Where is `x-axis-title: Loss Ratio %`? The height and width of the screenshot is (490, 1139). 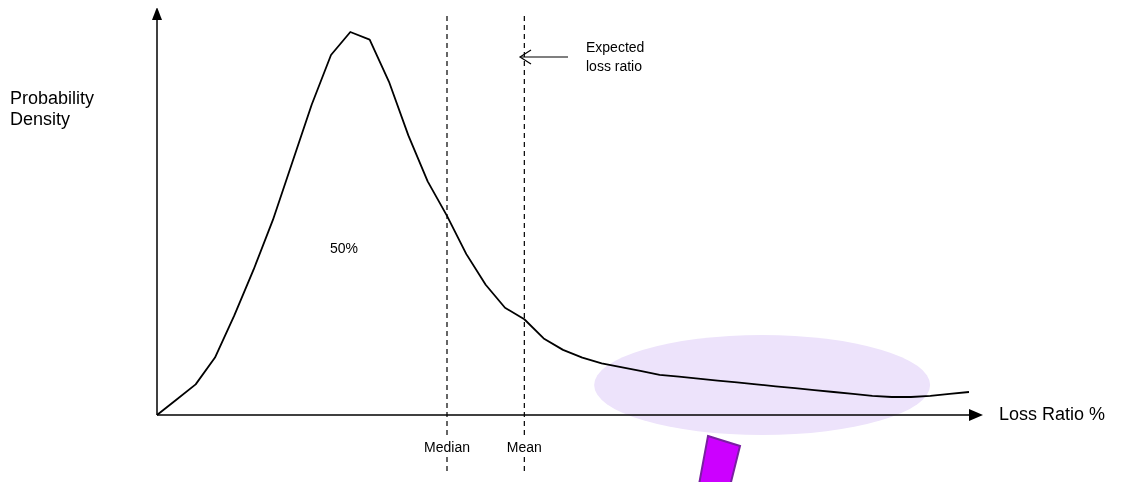 x-axis-title: Loss Ratio % is located at coordinates (1052, 414).